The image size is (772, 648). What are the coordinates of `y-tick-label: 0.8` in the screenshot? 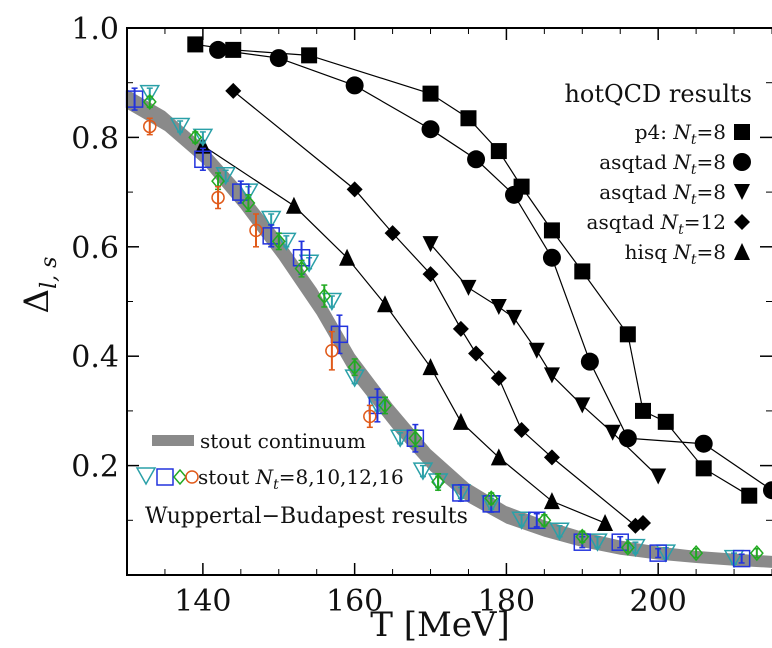 It's located at (95, 138).